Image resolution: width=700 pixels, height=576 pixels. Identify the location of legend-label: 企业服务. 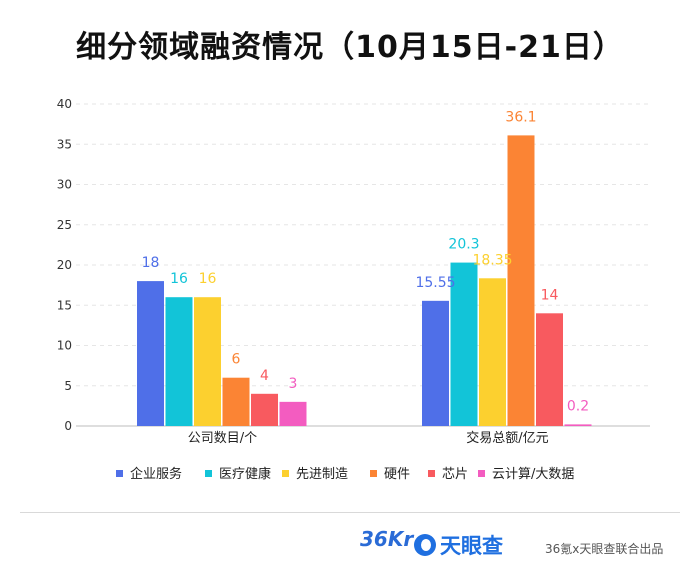
(156, 474).